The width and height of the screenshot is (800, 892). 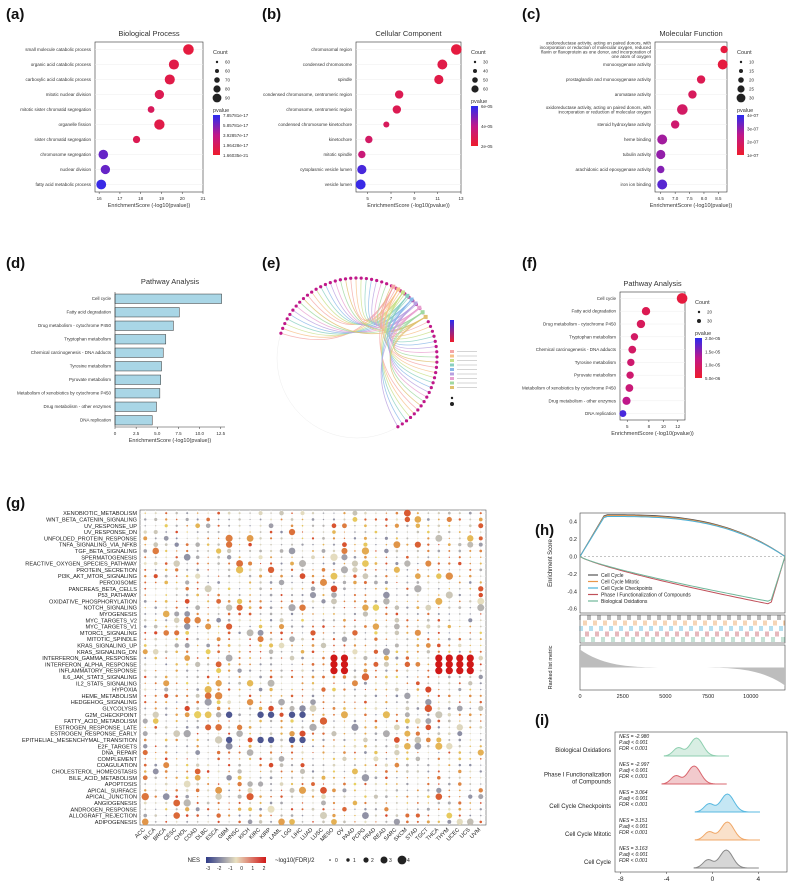 What do you see at coordinates (598, 863) in the screenshot?
I see `ridge-pathway-label: Cell Cycle` at bounding box center [598, 863].